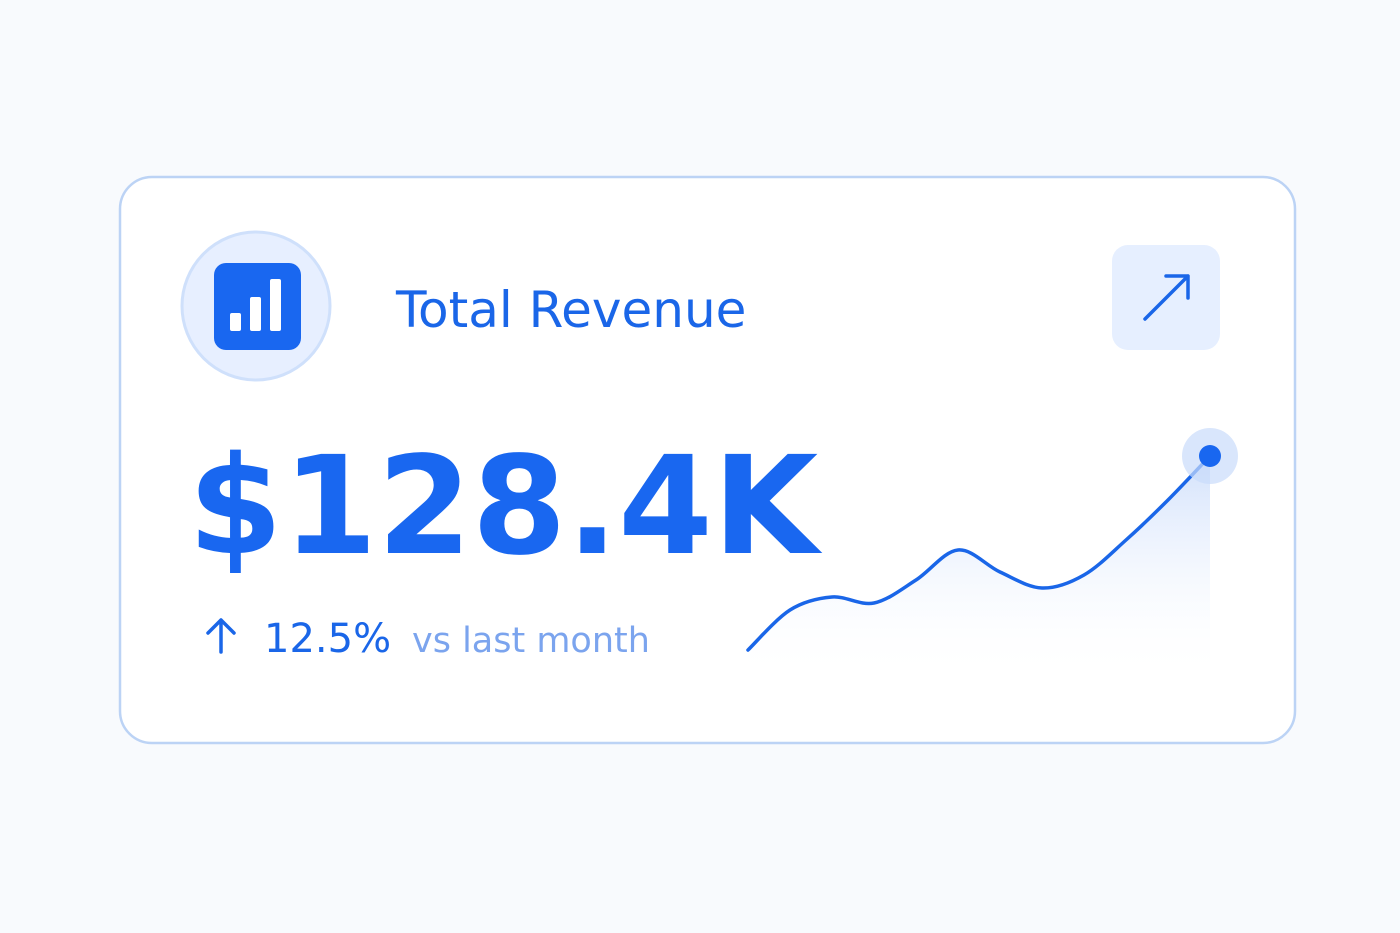  Describe the element at coordinates (979, 553) in the screenshot. I see `sparkline-line` at that location.